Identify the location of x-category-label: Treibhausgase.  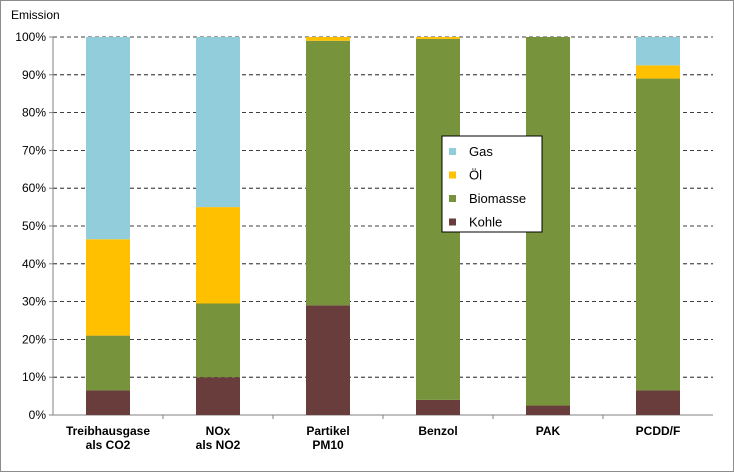
(108, 431).